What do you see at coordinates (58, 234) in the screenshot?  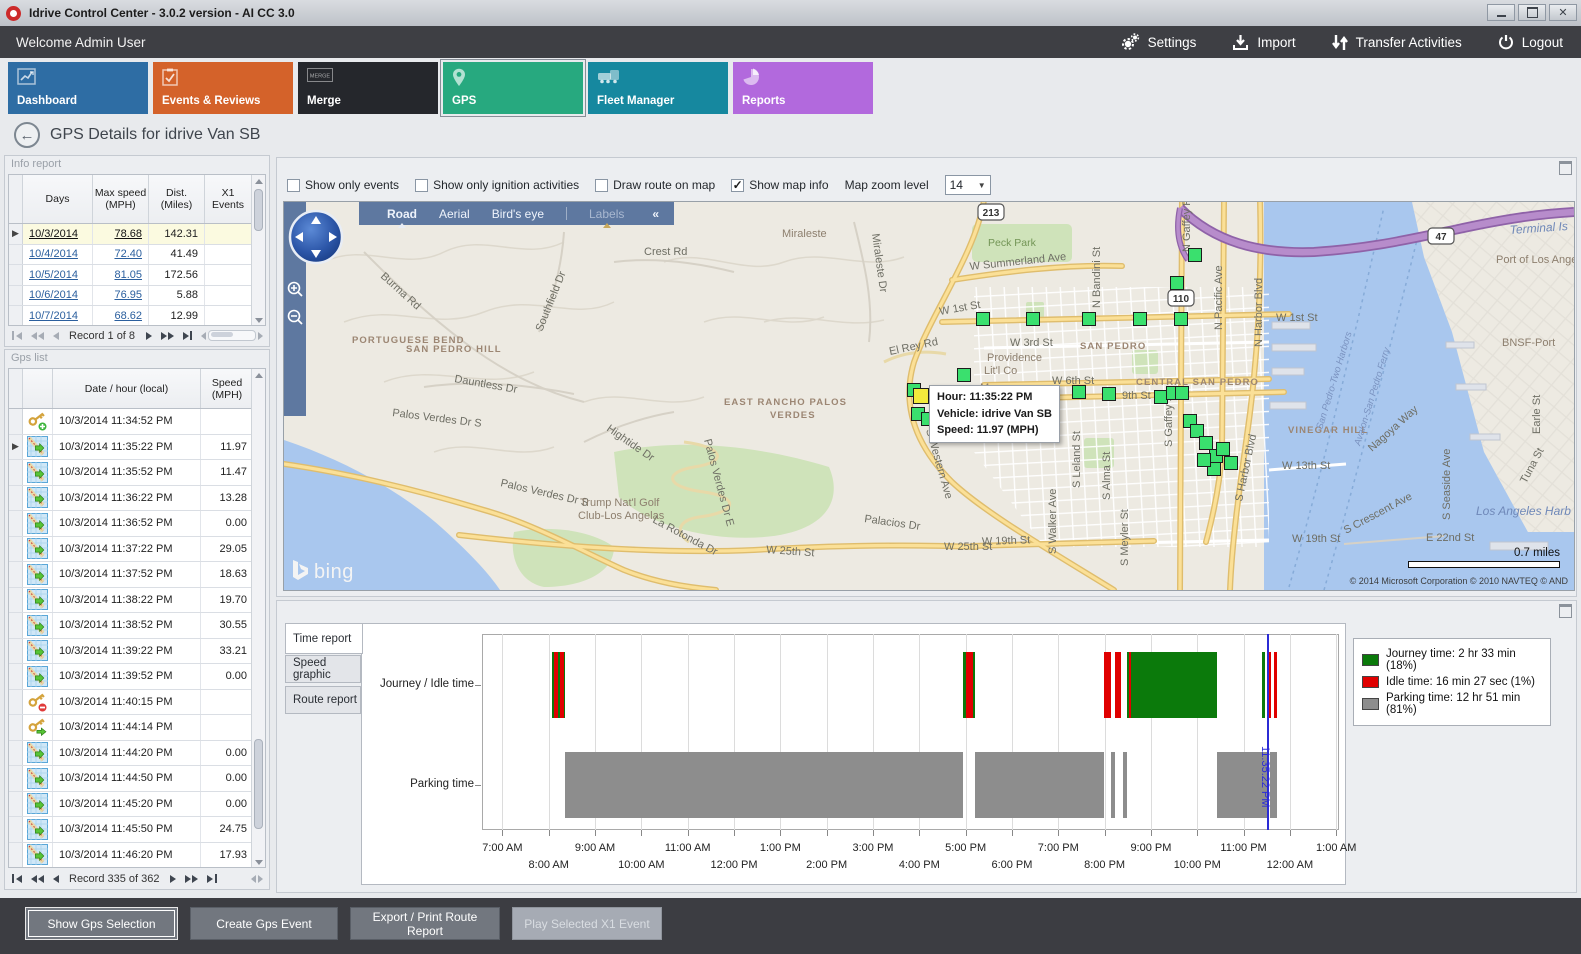 I see `cell-days: 10/3/2014` at bounding box center [58, 234].